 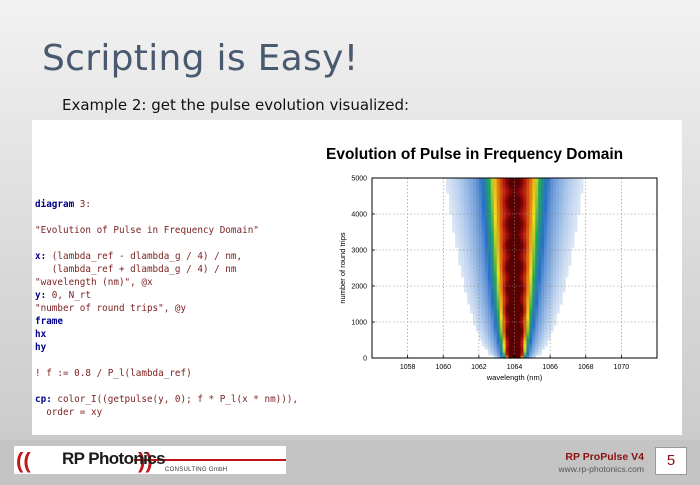 What do you see at coordinates (359, 323) in the screenshot?
I see `y-tick-label: 1000` at bounding box center [359, 323].